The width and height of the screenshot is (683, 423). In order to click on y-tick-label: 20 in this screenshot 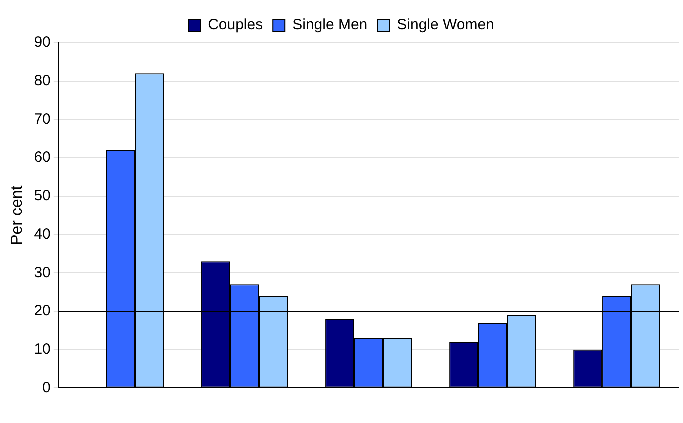, I will do `click(42, 311)`.